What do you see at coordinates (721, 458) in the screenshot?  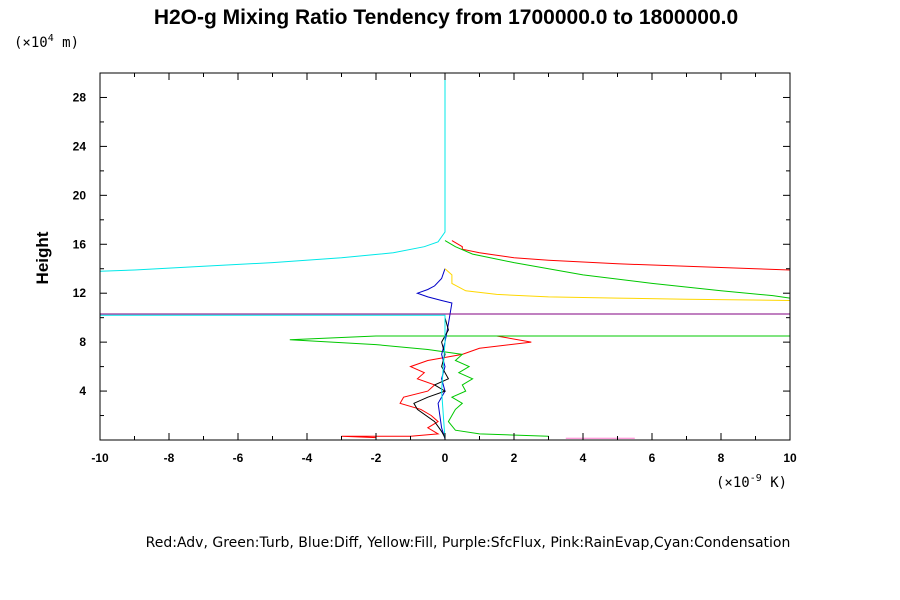 I see `x-tick-label: 8` at bounding box center [721, 458].